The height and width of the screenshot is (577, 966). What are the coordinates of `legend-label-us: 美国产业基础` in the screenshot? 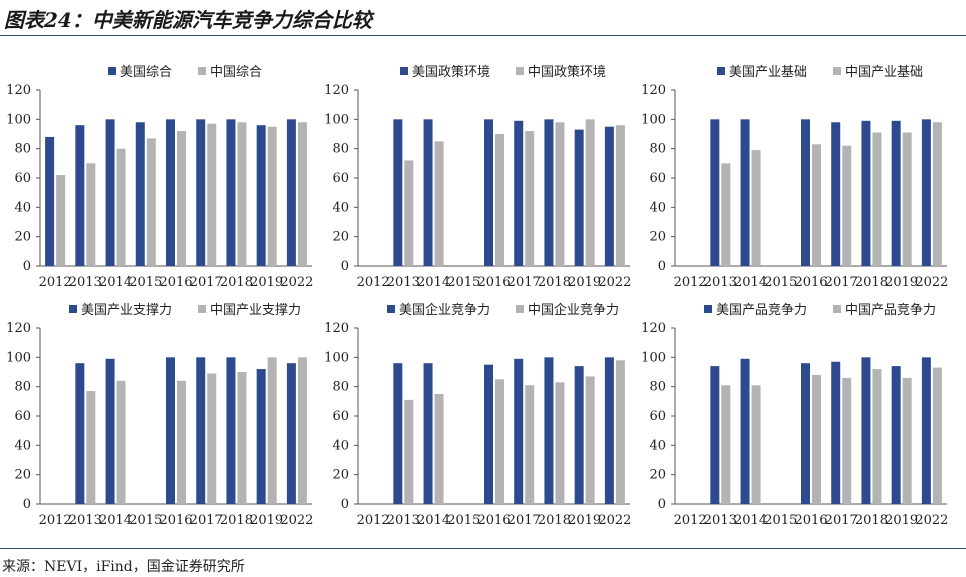 It's located at (768, 72).